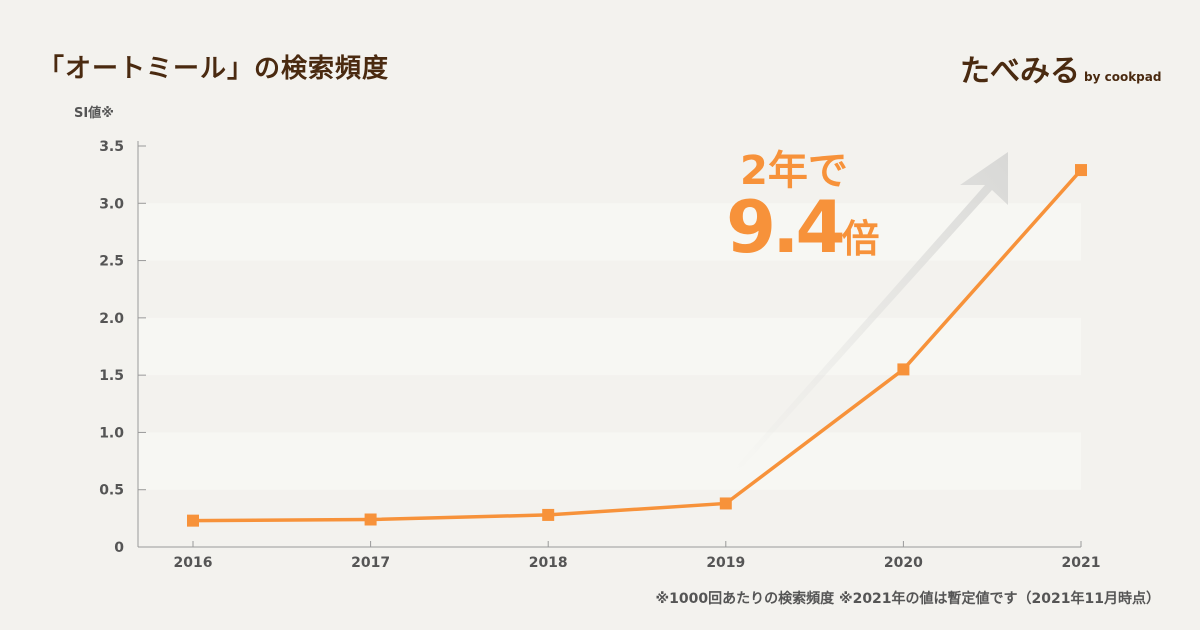 This screenshot has height=630, width=1200. What do you see at coordinates (111, 491) in the screenshot?
I see `y-tick-label: 0.5` at bounding box center [111, 491].